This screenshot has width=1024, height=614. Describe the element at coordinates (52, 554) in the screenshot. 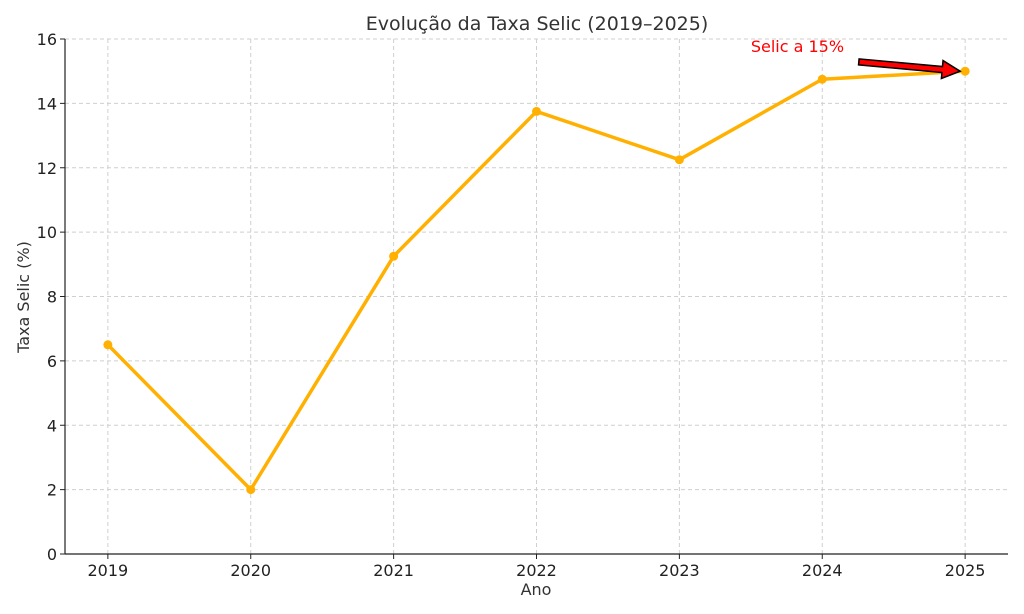

I see `y-tick-label: 0` at that location.